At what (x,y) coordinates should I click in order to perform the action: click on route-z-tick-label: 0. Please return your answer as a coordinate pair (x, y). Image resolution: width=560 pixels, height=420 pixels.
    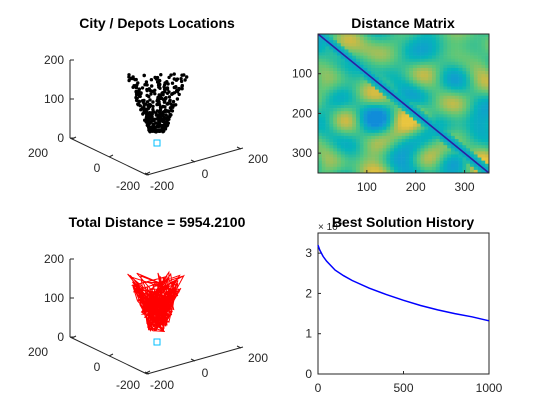
    Looking at the image, I should click on (60, 337).